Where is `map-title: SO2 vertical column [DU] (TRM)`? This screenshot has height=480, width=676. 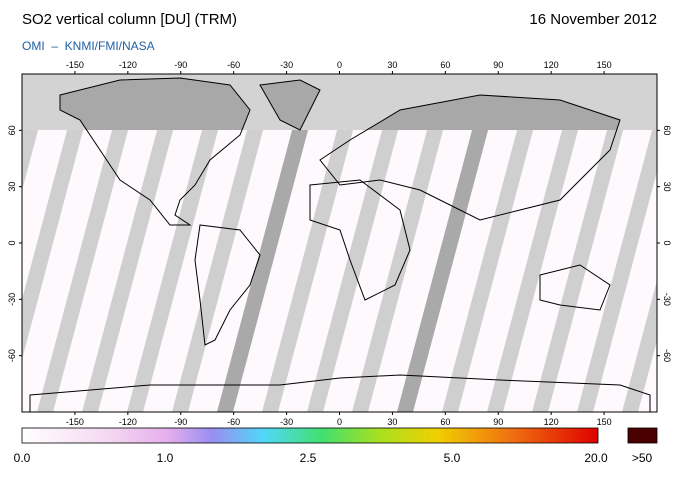
map-title: SO2 vertical column [DU] (TRM) is located at coordinates (129, 19).